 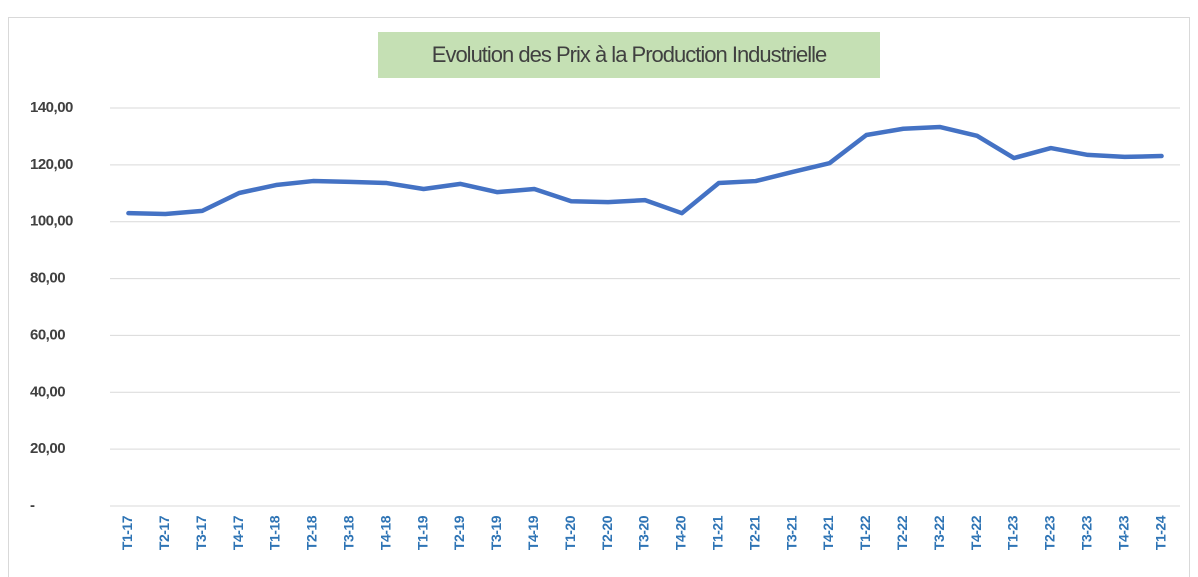 What do you see at coordinates (681, 532) in the screenshot?
I see `x-tick-label: T4-20` at bounding box center [681, 532].